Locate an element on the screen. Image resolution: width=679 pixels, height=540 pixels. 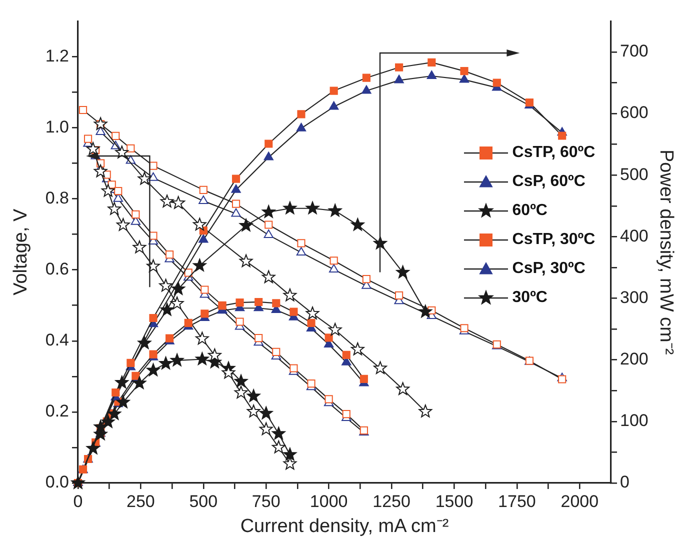
x-tick-label: 1000 is located at coordinates (329, 501).